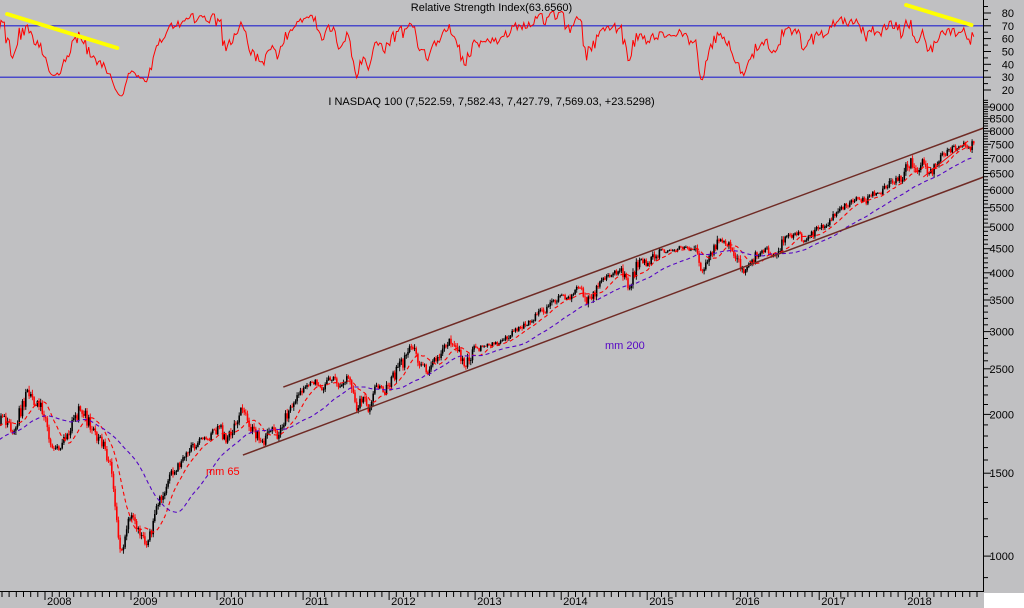  What do you see at coordinates (919, 602) in the screenshot?
I see `tick-label: 2018` at bounding box center [919, 602].